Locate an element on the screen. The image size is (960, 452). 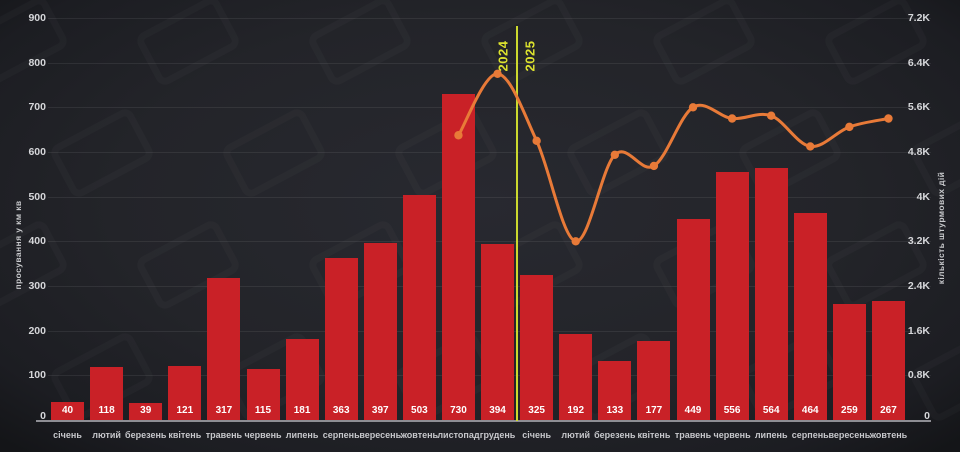
right-axis-tick: 2.4K is located at coordinates (918, 286).